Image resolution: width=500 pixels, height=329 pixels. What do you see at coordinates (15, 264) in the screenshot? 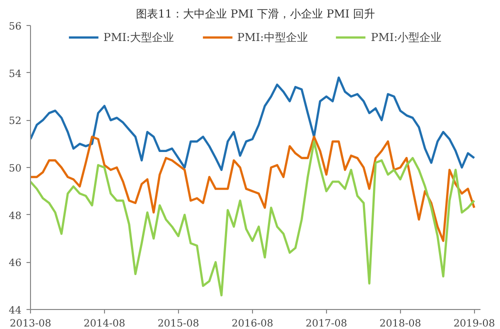
I see `y-tick-label: 46` at bounding box center [15, 264].